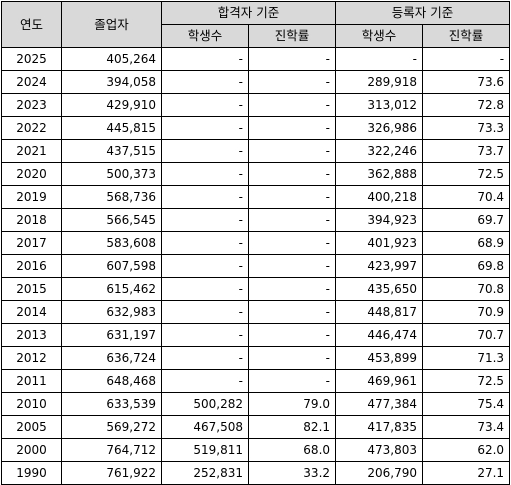 This screenshot has height=485, width=511. I want to click on cell-registered-rate: 73.7, so click(466, 151).